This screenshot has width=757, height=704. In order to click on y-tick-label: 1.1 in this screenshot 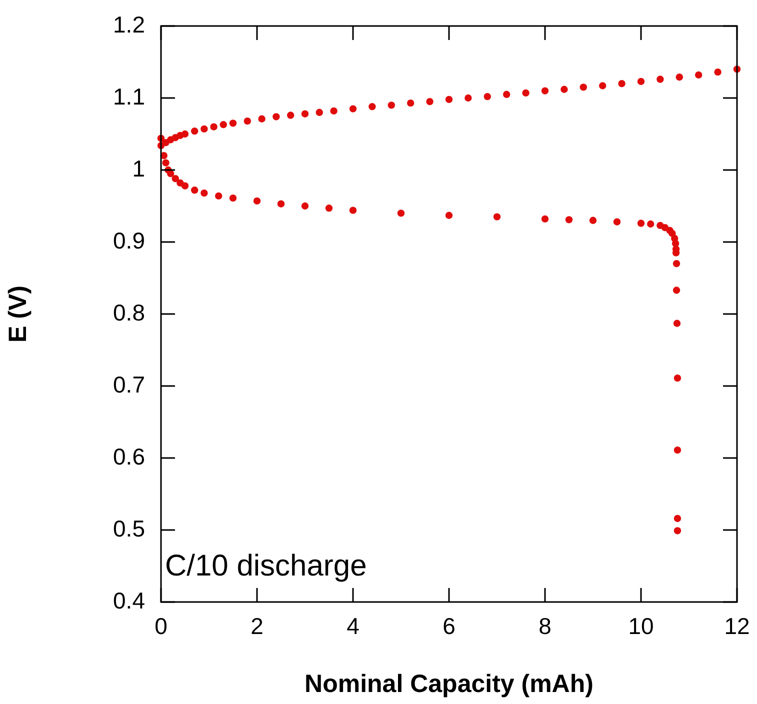, I will do `click(129, 96)`.